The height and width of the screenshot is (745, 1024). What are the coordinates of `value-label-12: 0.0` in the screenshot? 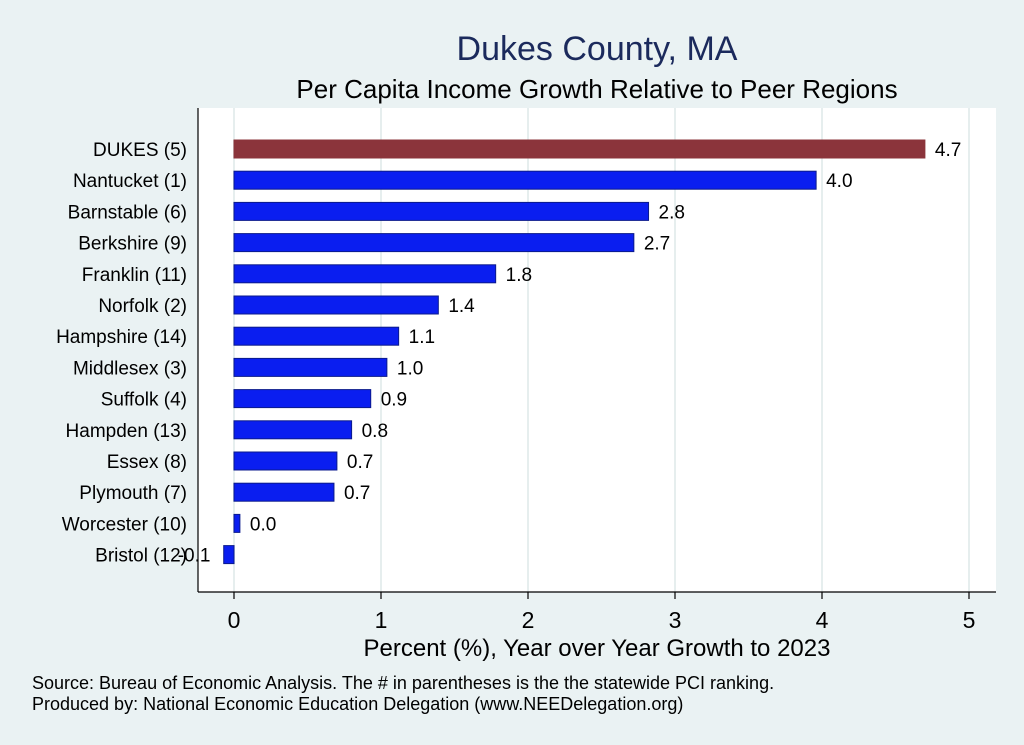 It's located at (263, 524).